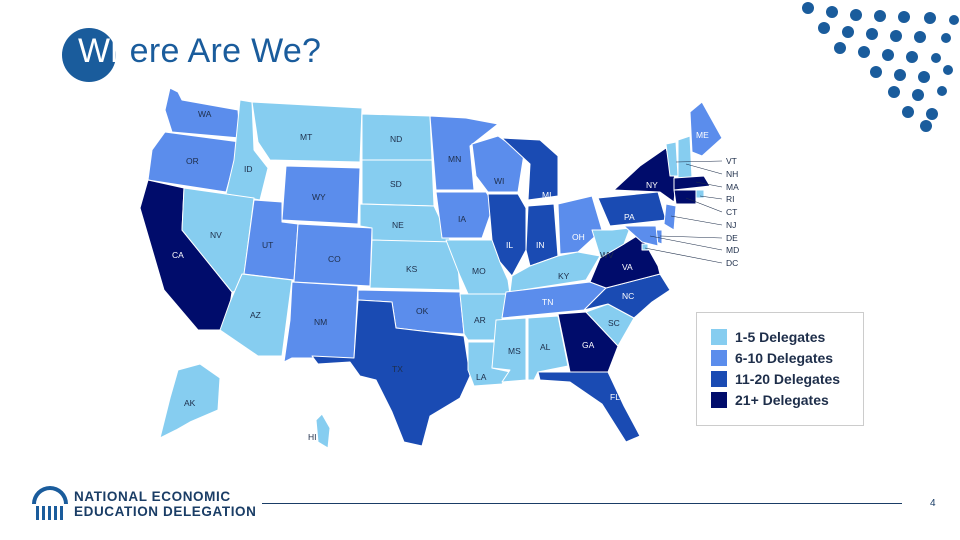 The image size is (960, 540). Describe the element at coordinates (306, 137) in the screenshot. I see `label-MT: MT` at that location.